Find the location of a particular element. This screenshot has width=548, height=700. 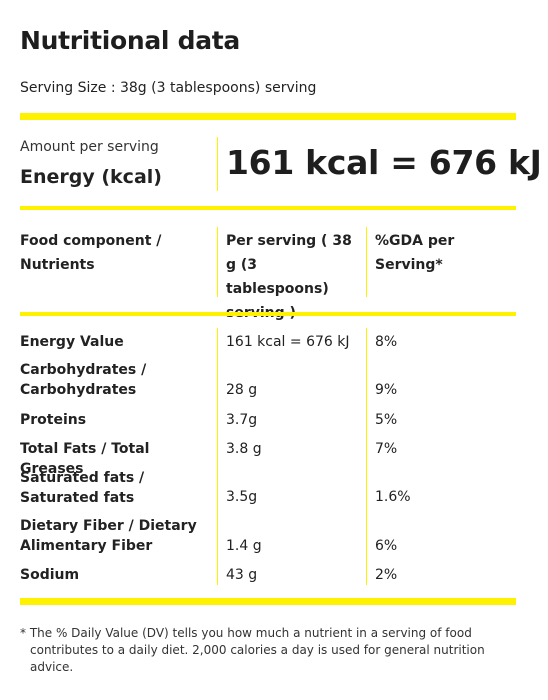

energy-column-divider is located at coordinates (217, 164).